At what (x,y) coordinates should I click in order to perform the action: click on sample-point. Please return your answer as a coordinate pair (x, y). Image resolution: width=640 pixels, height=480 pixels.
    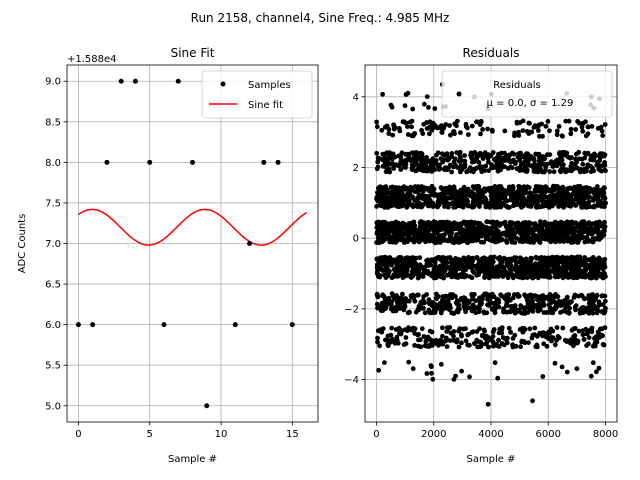
    Looking at the image, I should click on (93, 325).